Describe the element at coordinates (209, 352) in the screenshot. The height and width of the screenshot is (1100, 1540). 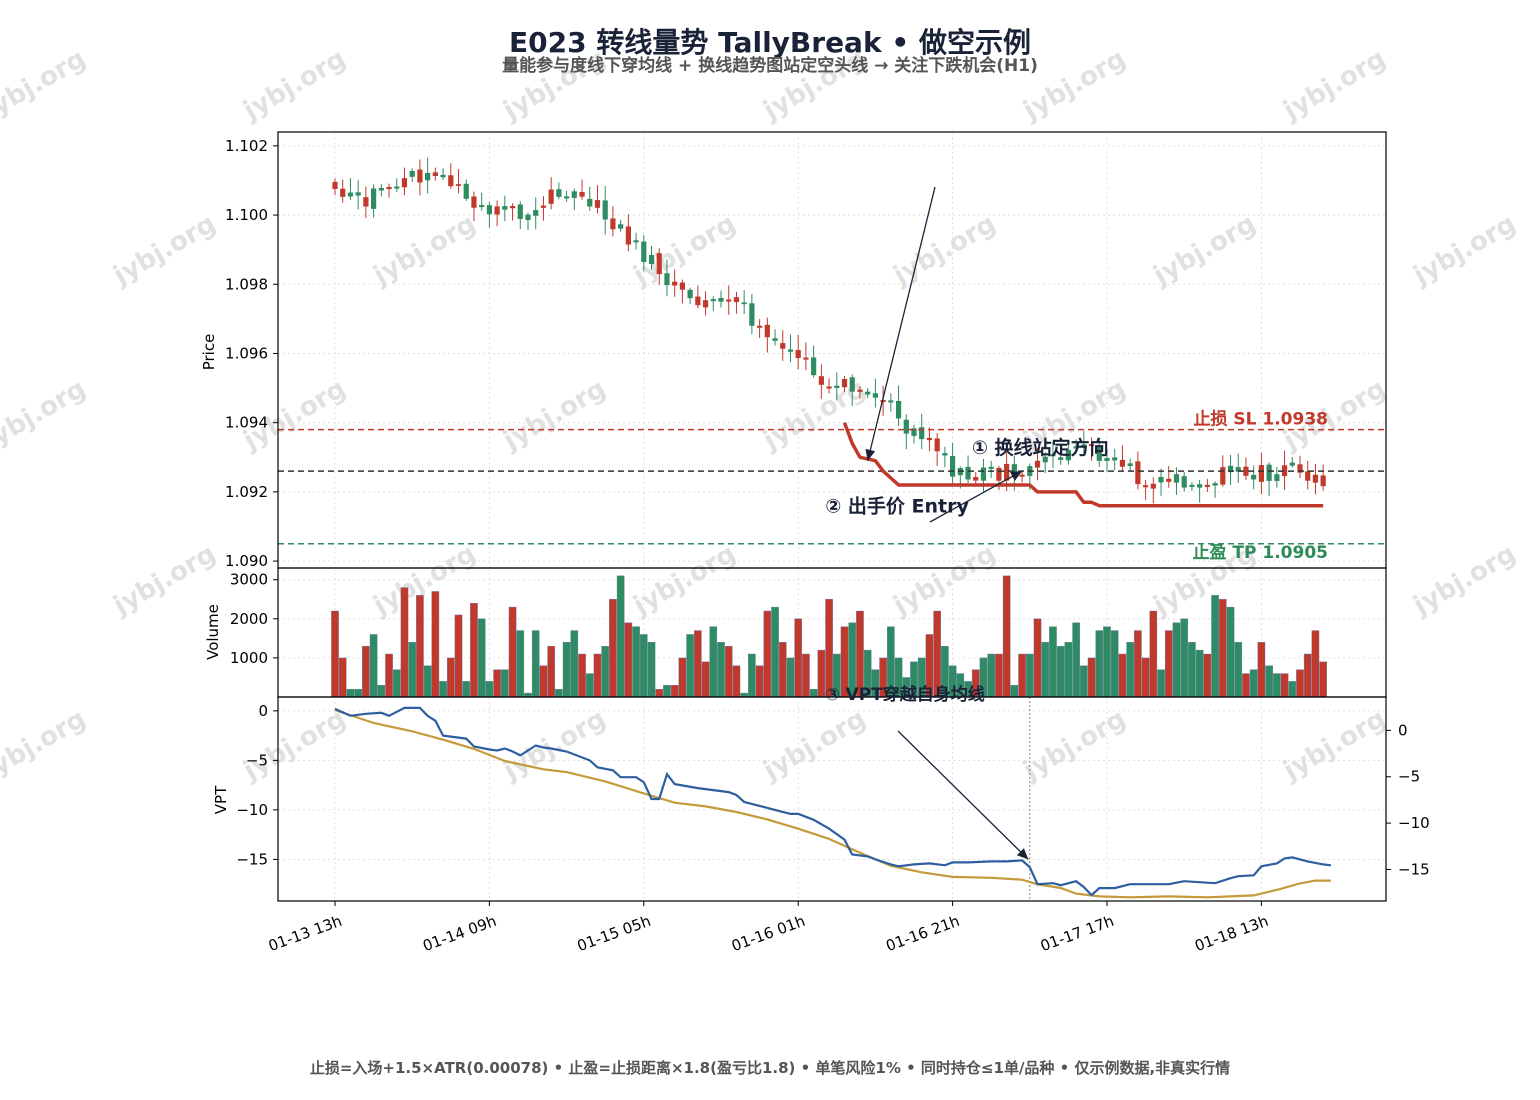
I see `price-ylabel: Price` at that location.